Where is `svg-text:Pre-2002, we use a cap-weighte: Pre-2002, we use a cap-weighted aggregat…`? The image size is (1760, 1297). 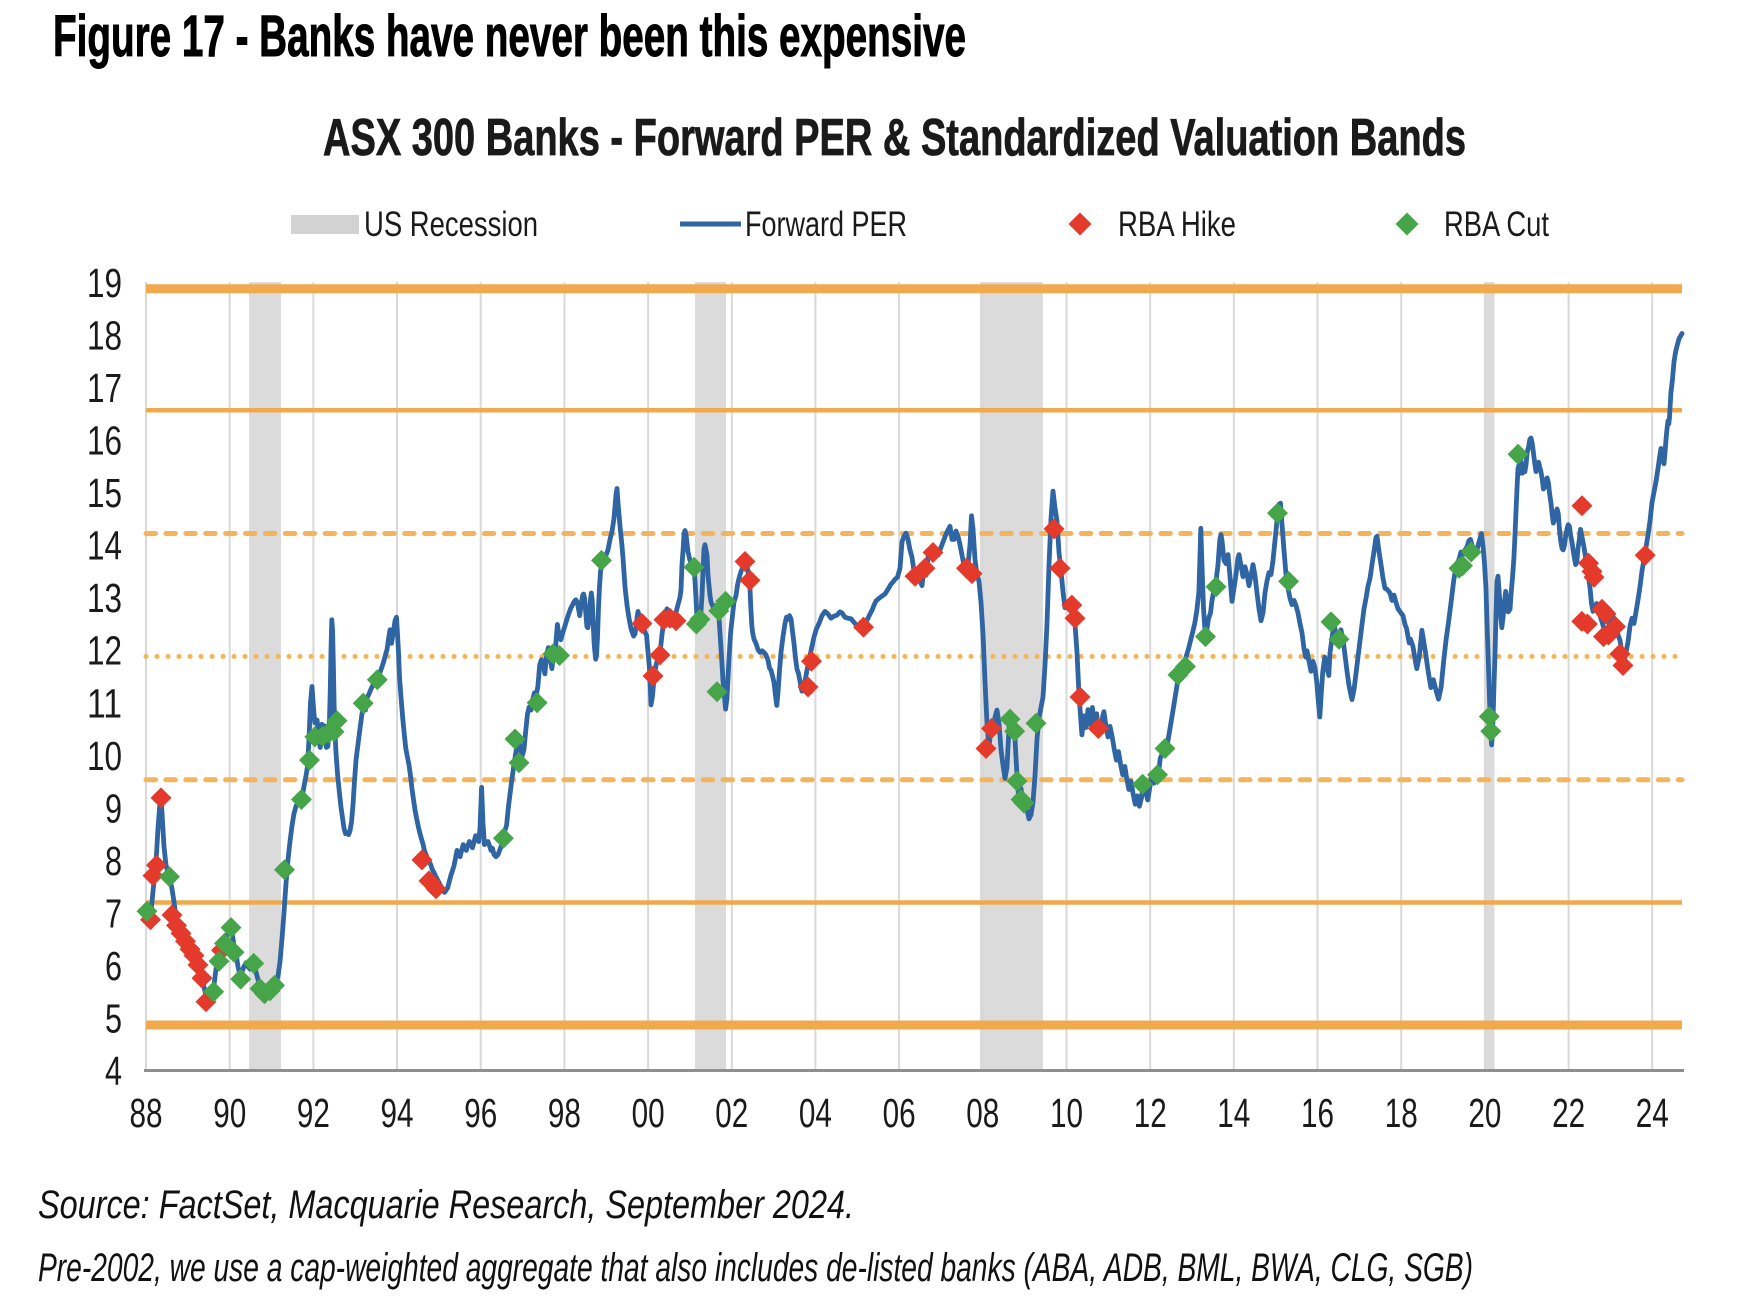 svg-text:Pre-2002, we use a cap-weighte: Pre-2002, we use a cap-weighted aggregat… is located at coordinates (755, 1268).